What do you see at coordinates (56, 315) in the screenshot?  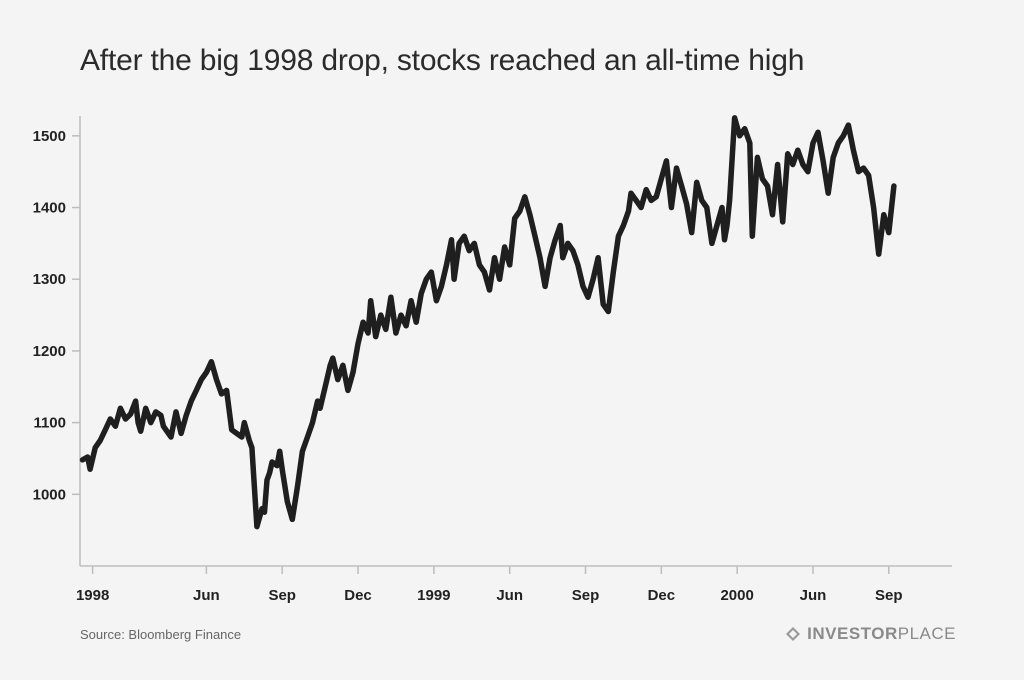 I see `y-axis-ticks: 1000 1100 1200 1300 1400 1500` at bounding box center [56, 315].